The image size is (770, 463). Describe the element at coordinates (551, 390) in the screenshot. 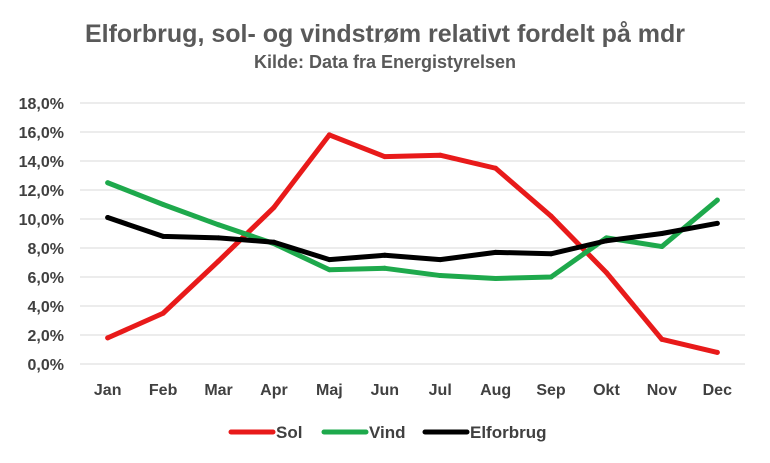

I see `x-tick-label: Sep` at that location.